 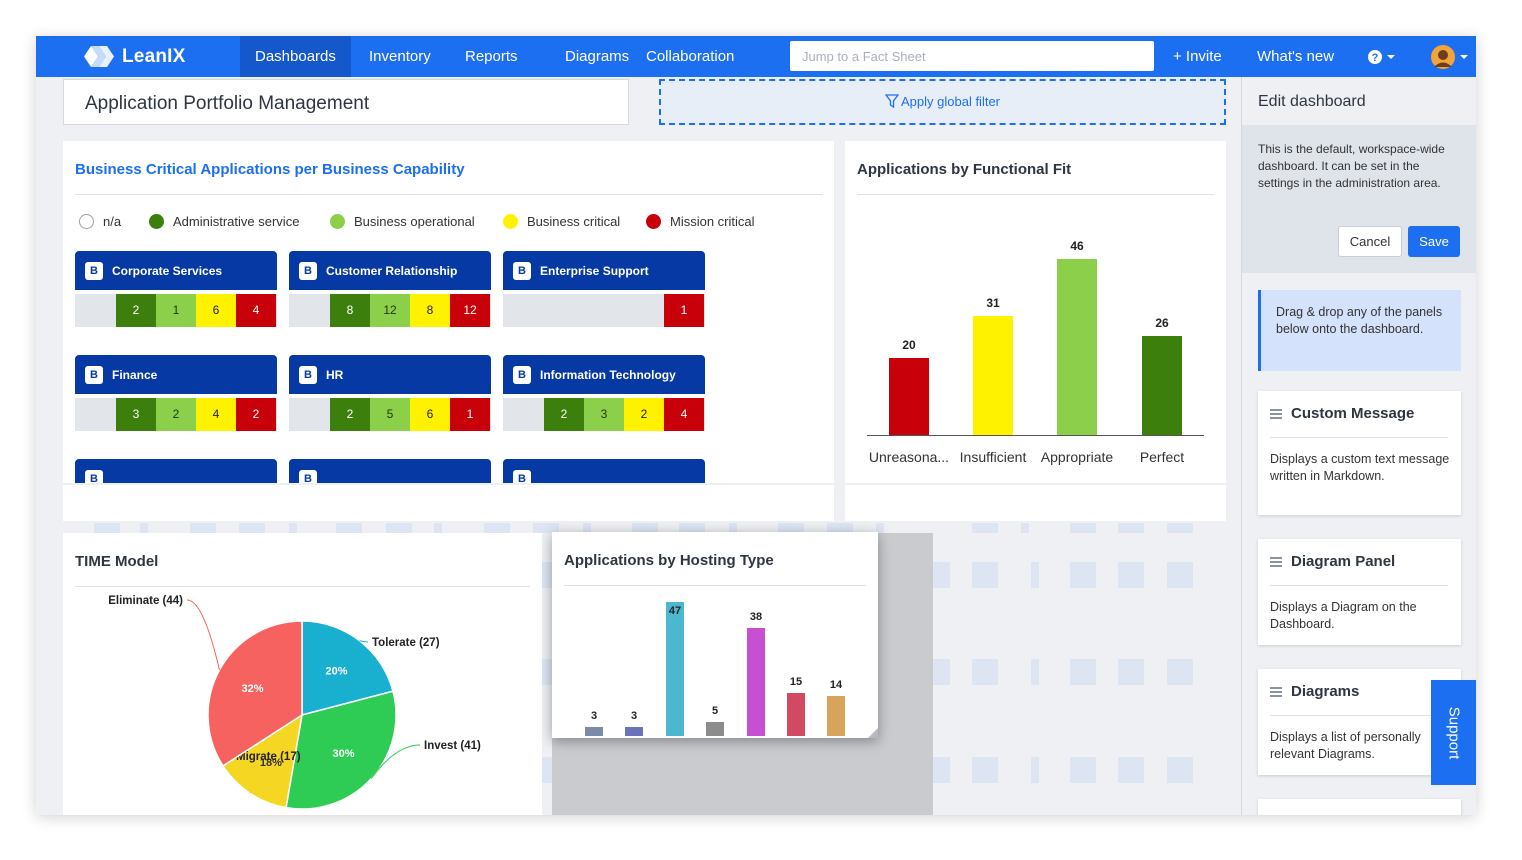 I want to click on capability-card-header: B Information Technology, so click(x=604, y=374).